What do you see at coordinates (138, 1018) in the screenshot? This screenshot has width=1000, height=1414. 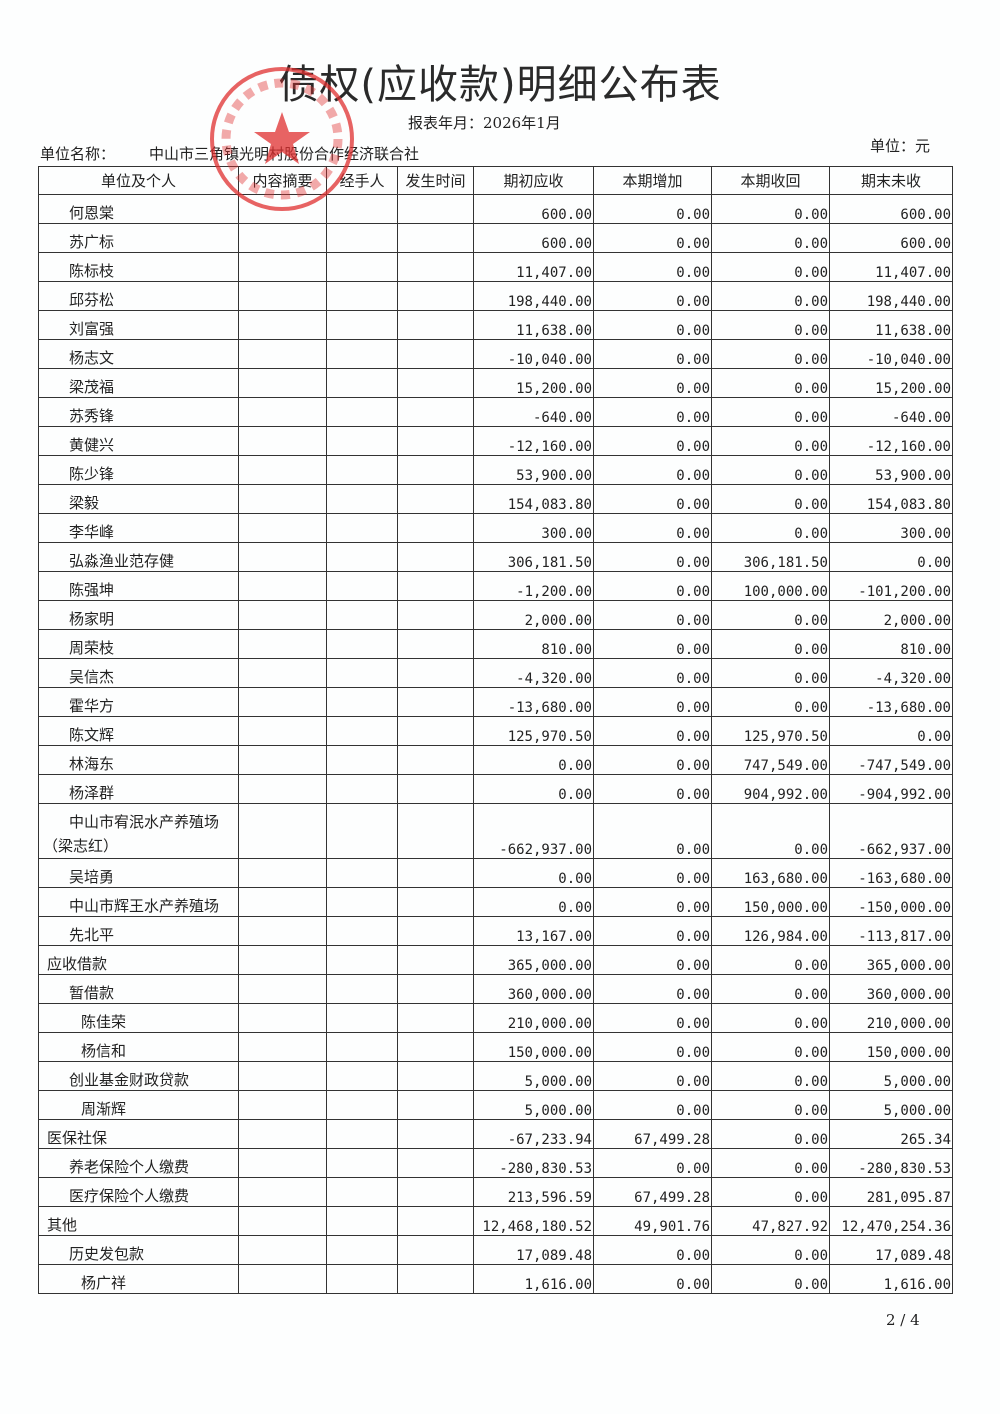 I see `row-name: 陈佳荣` at bounding box center [138, 1018].